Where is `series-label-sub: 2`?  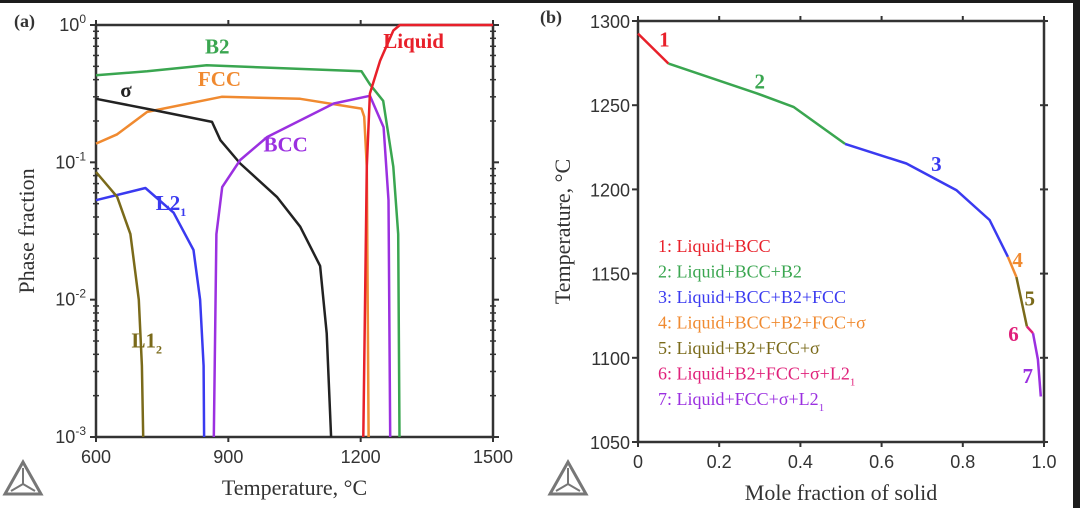 series-label-sub: 2 is located at coordinates (159, 349).